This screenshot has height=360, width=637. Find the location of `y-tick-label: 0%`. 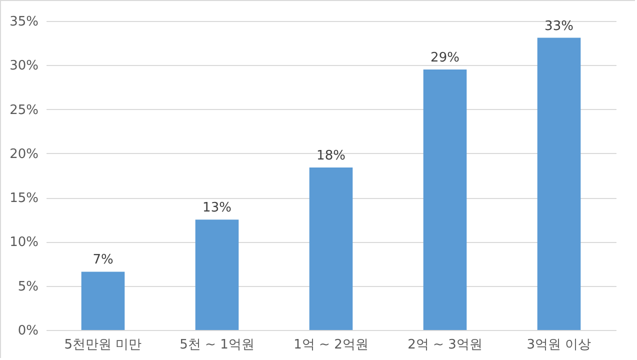

y-tick-label: 0% is located at coordinates (28, 331).